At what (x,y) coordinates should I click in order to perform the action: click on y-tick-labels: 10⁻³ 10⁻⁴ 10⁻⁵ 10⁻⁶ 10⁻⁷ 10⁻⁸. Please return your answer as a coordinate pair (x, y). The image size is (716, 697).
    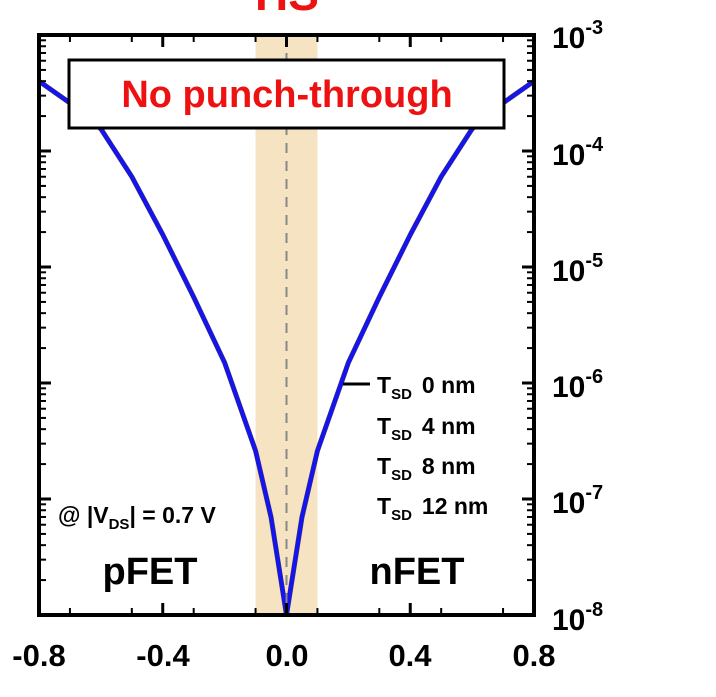
    Looking at the image, I should click on (578, 327).